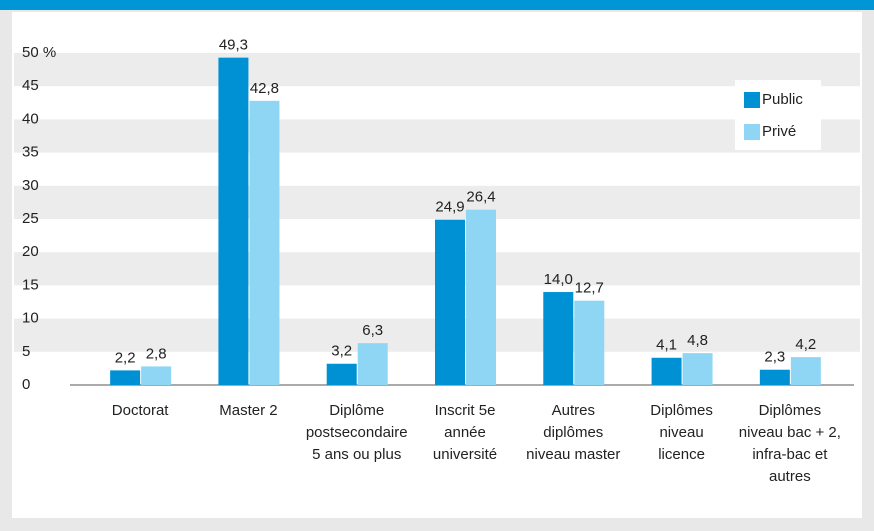 The image size is (874, 531). Describe the element at coordinates (30, 284) in the screenshot. I see `y-tick-label: 15` at that location.